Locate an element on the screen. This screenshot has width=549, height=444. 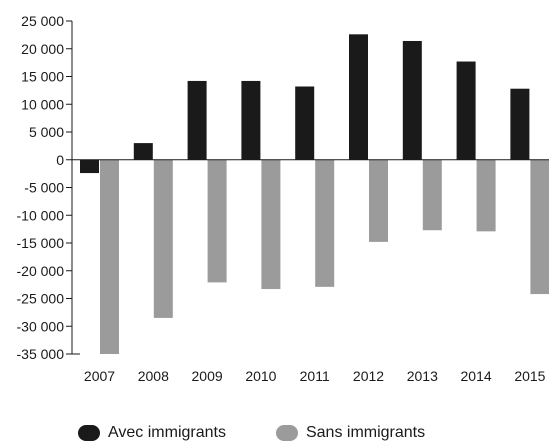
y-tick-label: 5 000 is located at coordinates (46, 132).